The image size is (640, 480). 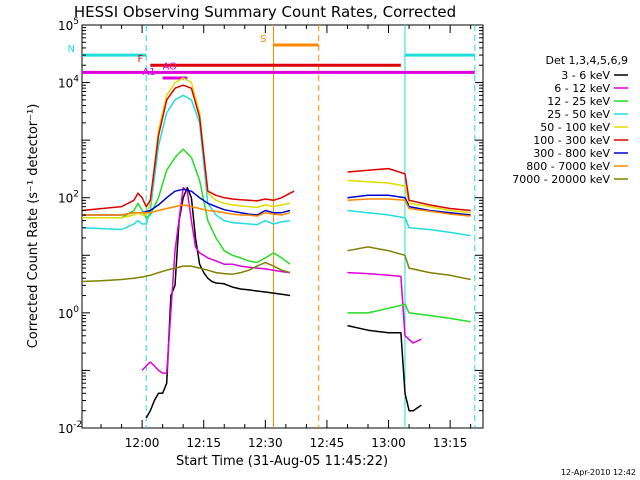 What do you see at coordinates (68, 83) in the screenshot?
I see `y-tick-label: 10⁴` at bounding box center [68, 83].